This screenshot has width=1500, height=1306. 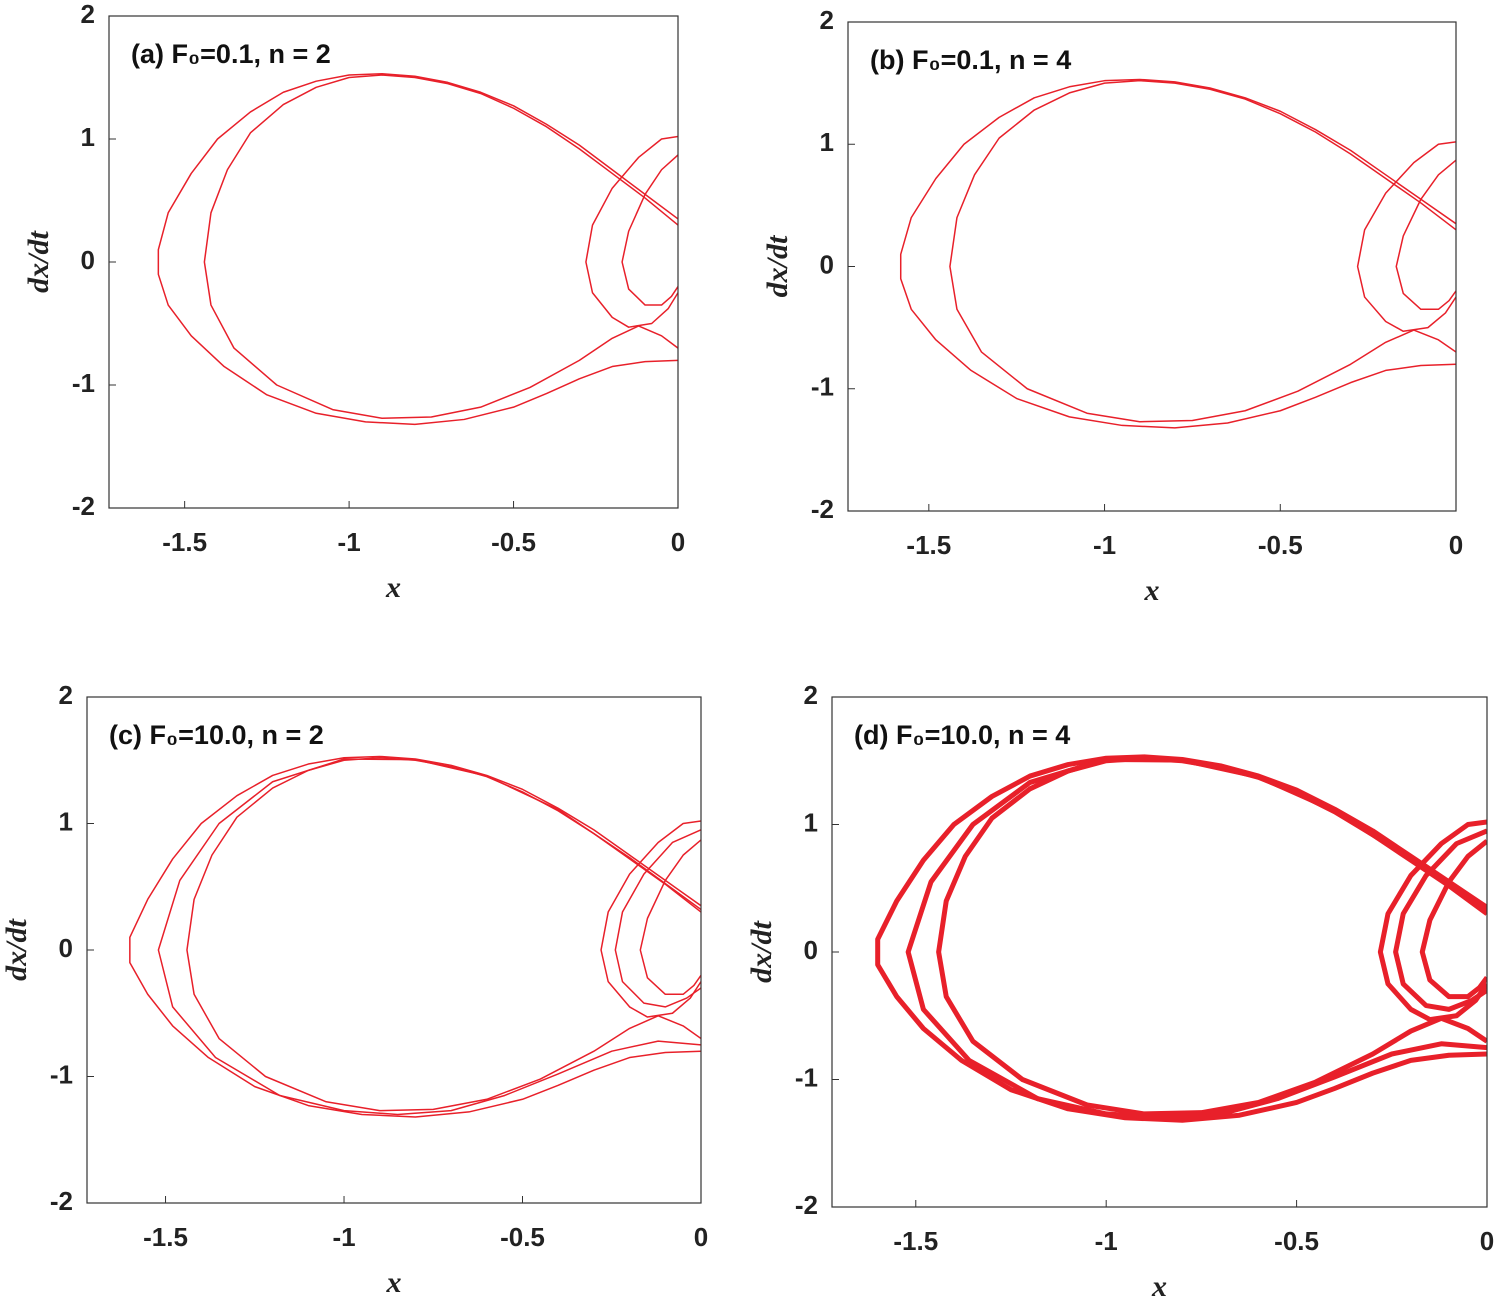 I want to click on axes-box, so click(x=393, y=262).